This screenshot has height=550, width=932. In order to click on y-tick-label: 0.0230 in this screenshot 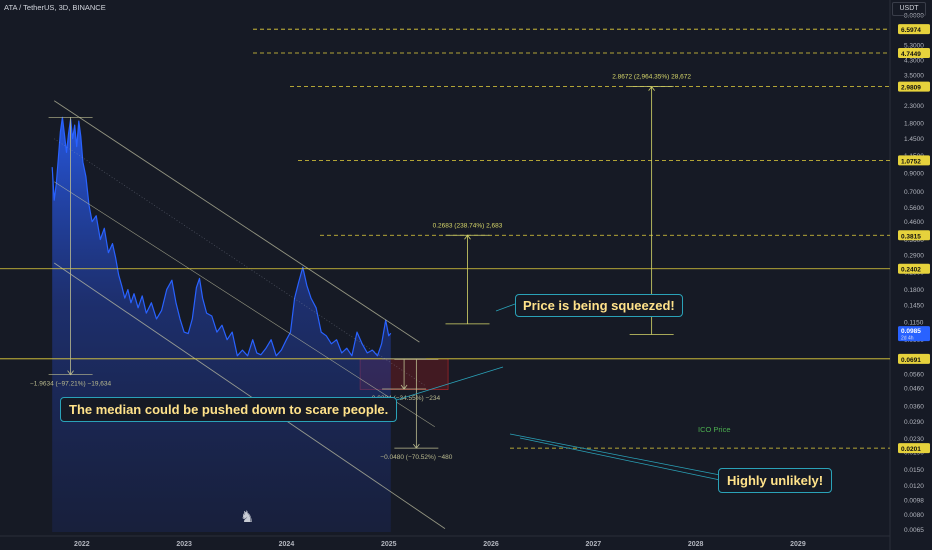, I will do `click(914, 439)`.